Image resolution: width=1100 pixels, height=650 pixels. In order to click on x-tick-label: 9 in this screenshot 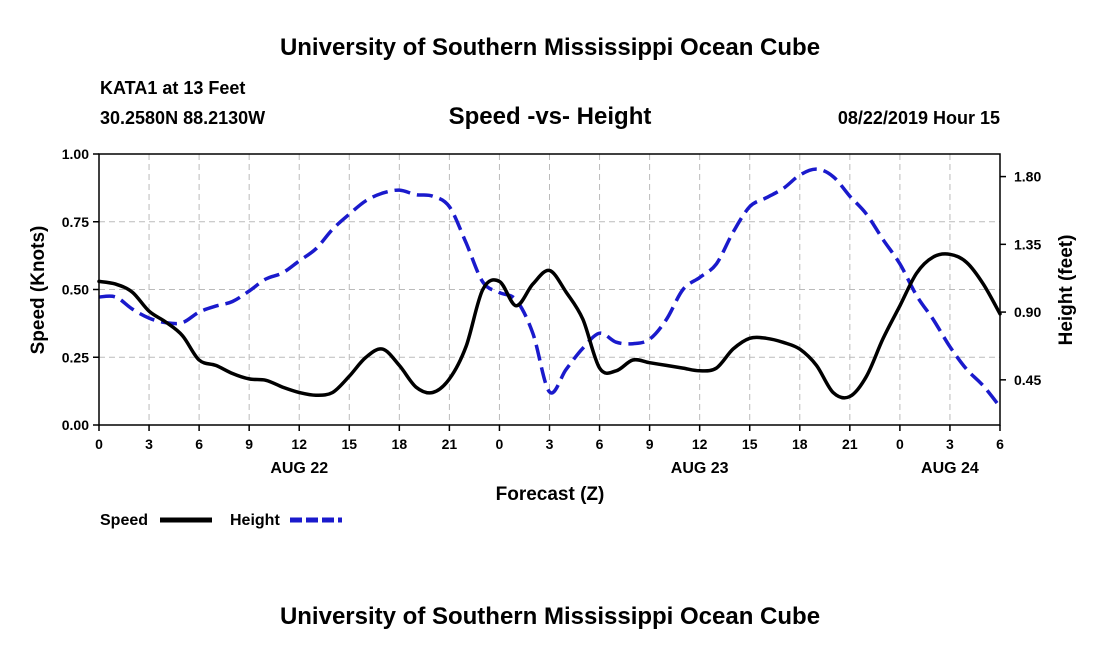, I will do `click(650, 444)`.